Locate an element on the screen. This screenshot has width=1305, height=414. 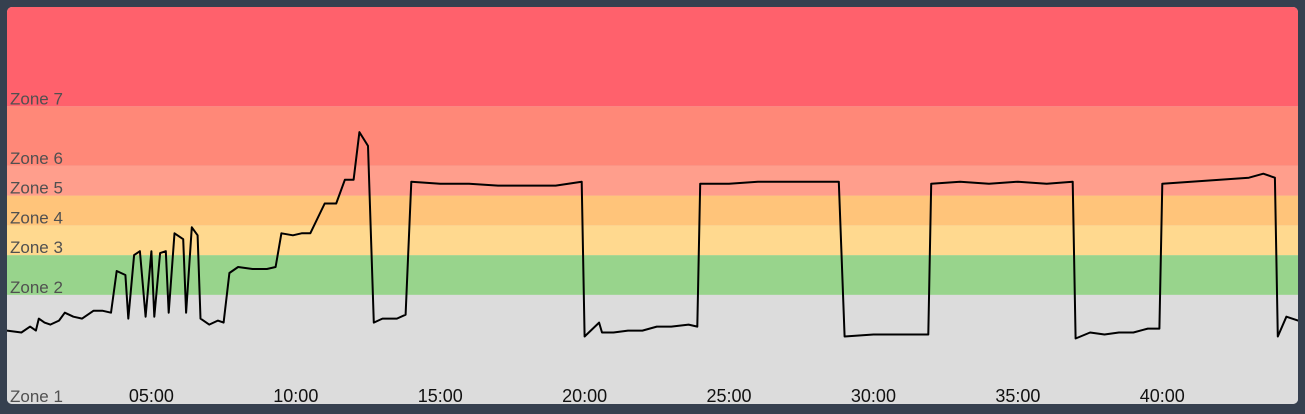
zone-label-3: Zone 3 is located at coordinates (36, 247).